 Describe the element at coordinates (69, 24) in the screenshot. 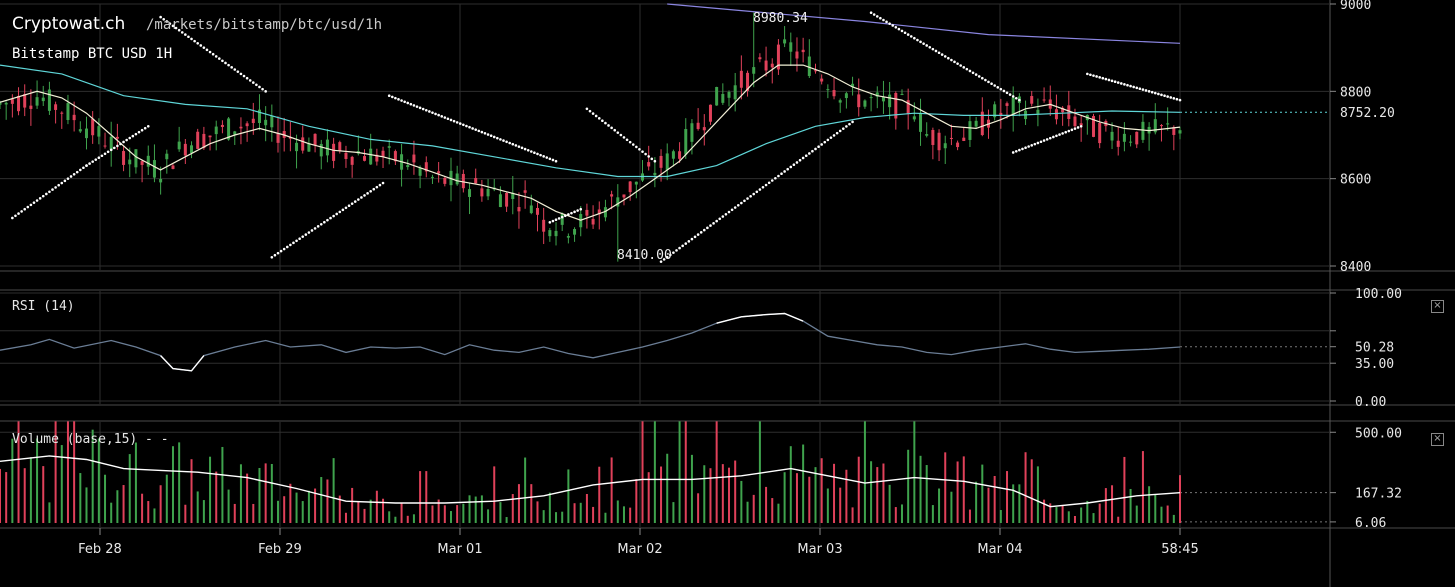

I see `brand-logo: Cryptowat.ch` at that location.